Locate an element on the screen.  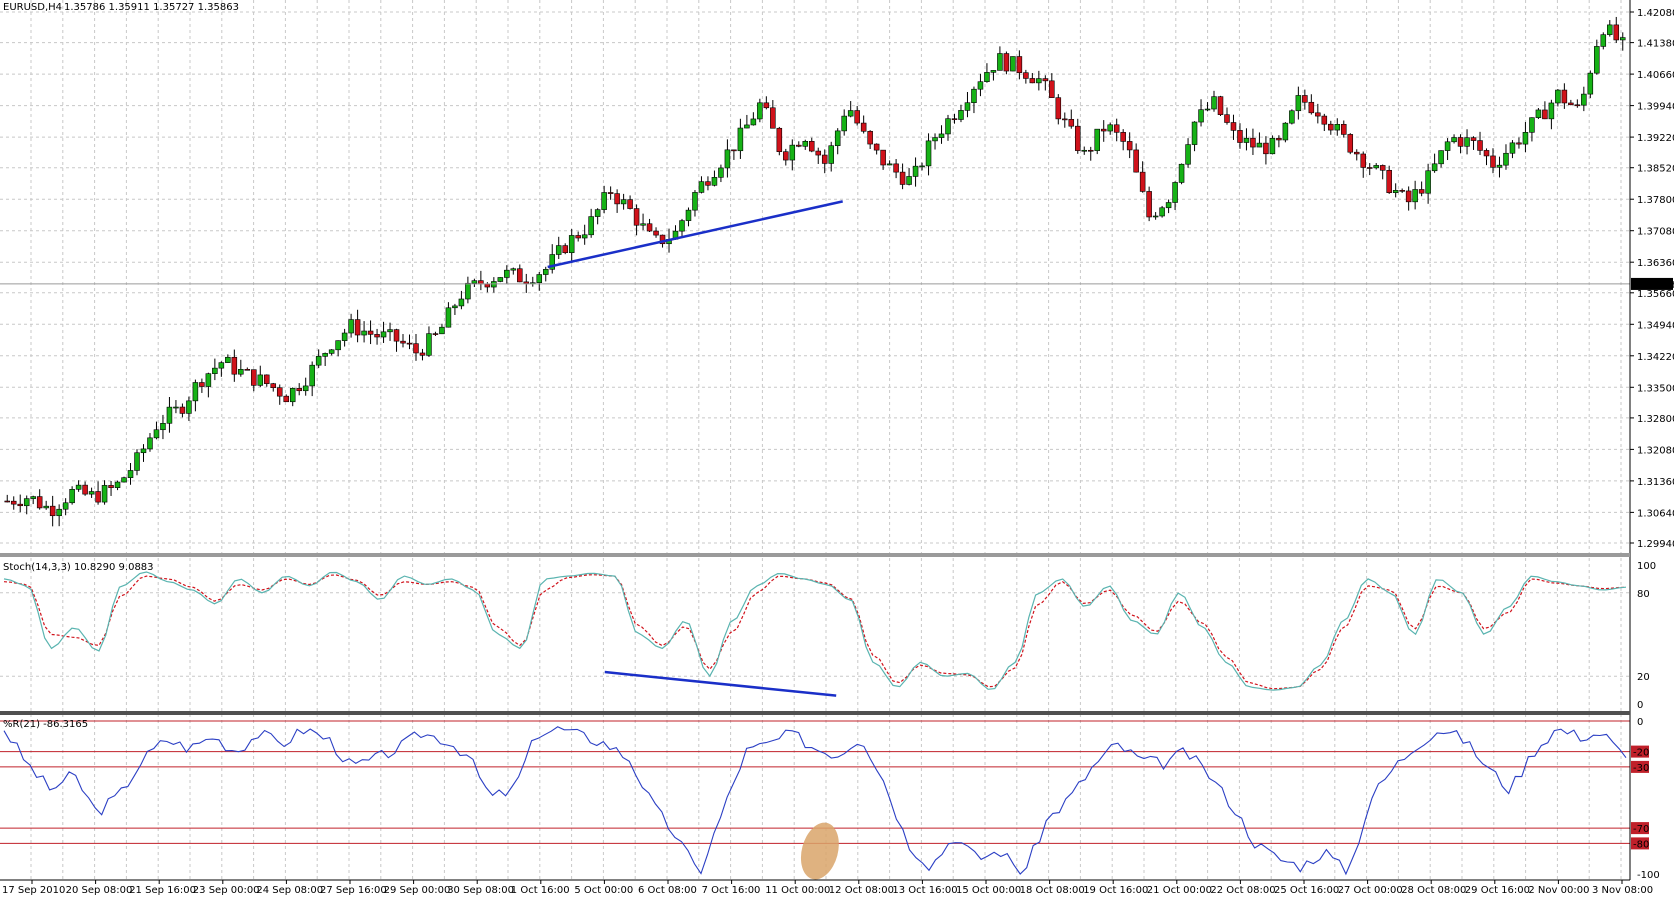
time-tick-label: 25 Oct 16:00 is located at coordinates (1306, 890).